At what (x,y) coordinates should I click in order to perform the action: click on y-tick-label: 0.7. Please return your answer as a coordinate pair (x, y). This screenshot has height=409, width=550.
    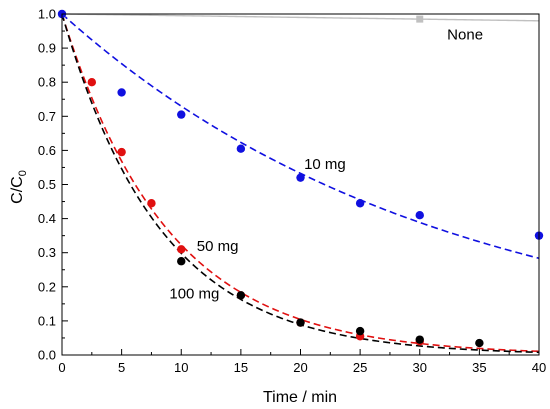
    Looking at the image, I should click on (47, 116).